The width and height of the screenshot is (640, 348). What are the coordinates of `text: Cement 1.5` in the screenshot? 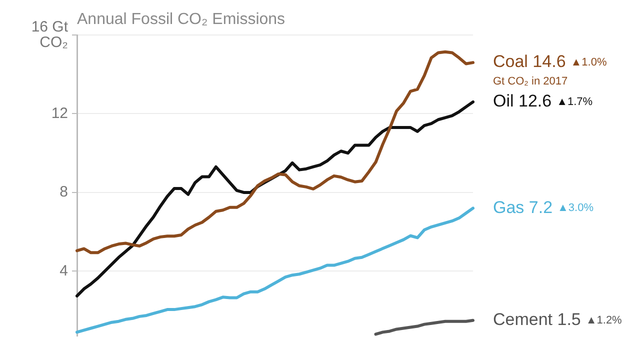 It's located at (537, 320).